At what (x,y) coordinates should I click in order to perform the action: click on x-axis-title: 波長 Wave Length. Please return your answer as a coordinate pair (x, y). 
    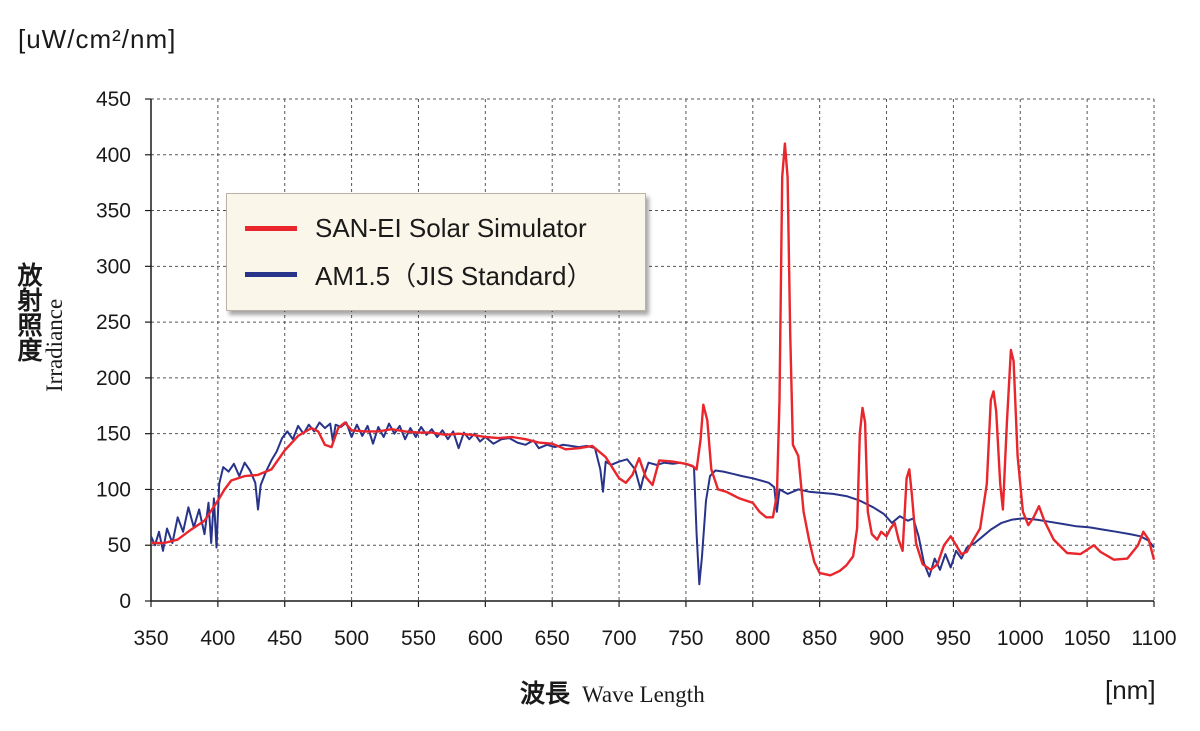
    Looking at the image, I should click on (612, 692).